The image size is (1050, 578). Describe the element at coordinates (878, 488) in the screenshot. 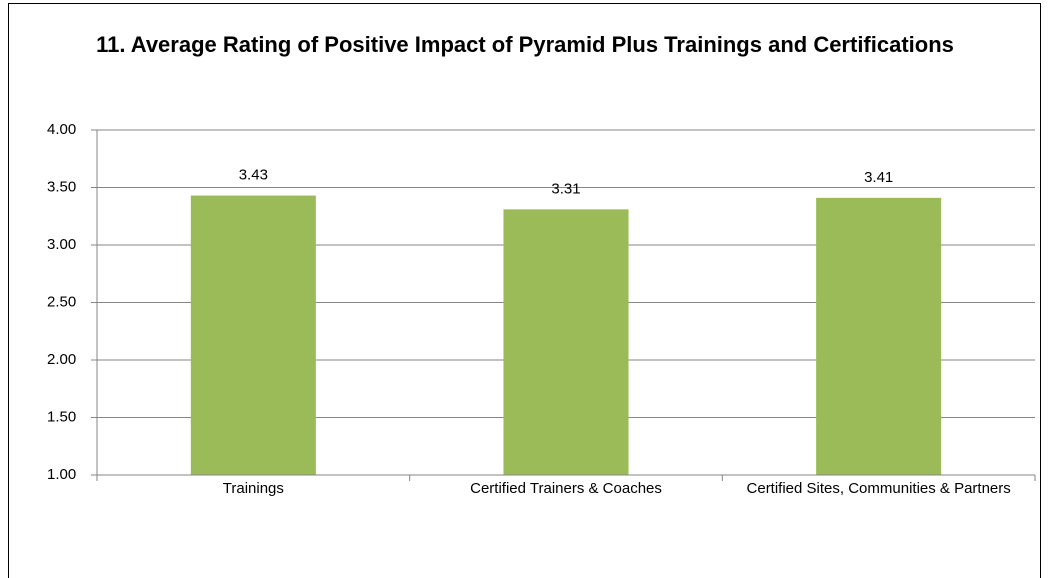

I see `x-tick-label: Certified Sites, Communities & Partners` at that location.